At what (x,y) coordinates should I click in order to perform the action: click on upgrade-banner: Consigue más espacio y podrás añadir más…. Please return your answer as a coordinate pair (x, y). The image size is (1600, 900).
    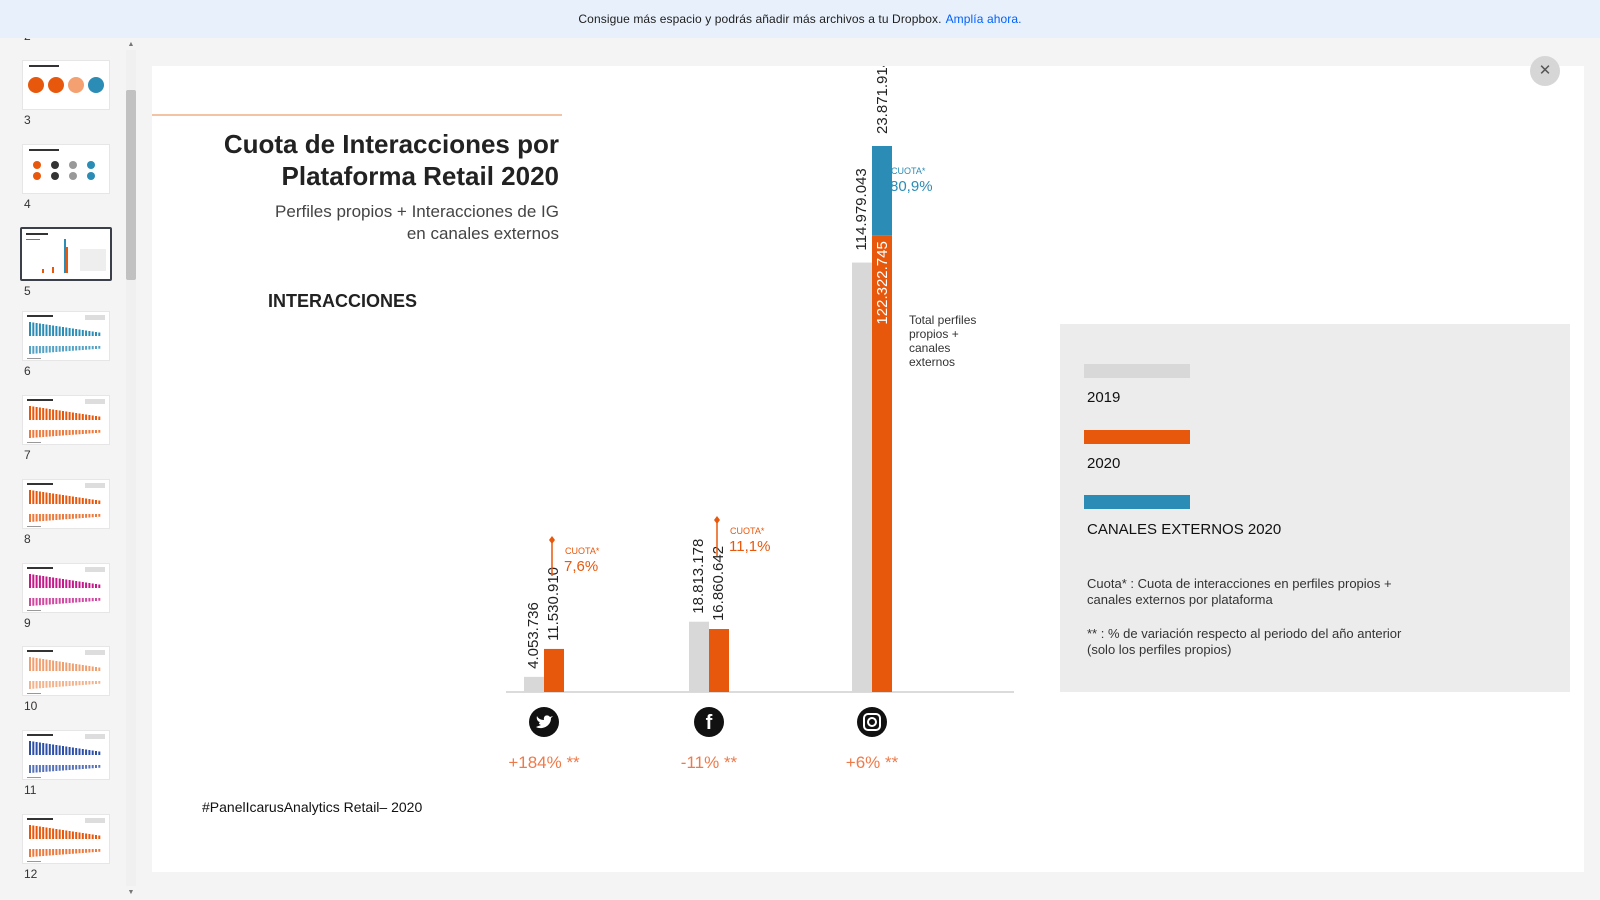
    Looking at the image, I should click on (800, 19).